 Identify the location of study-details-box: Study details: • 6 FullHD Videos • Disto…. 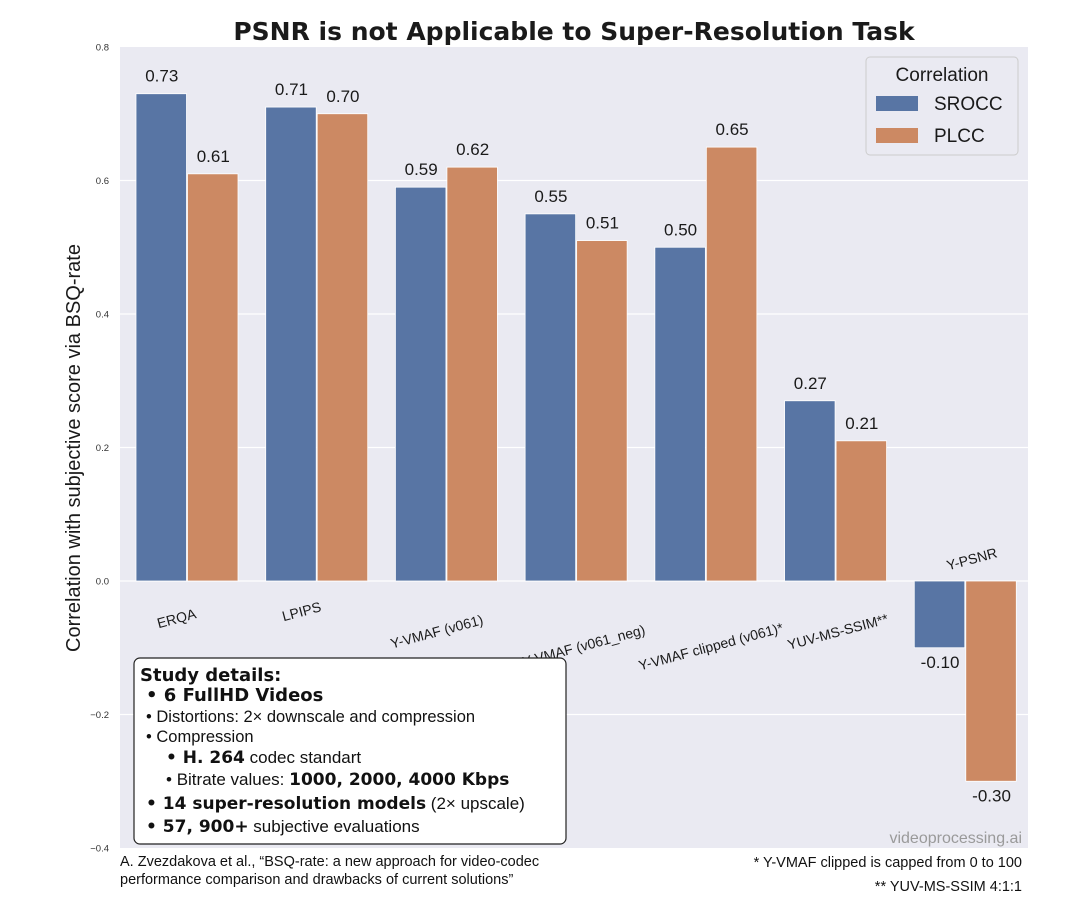
(350, 751).